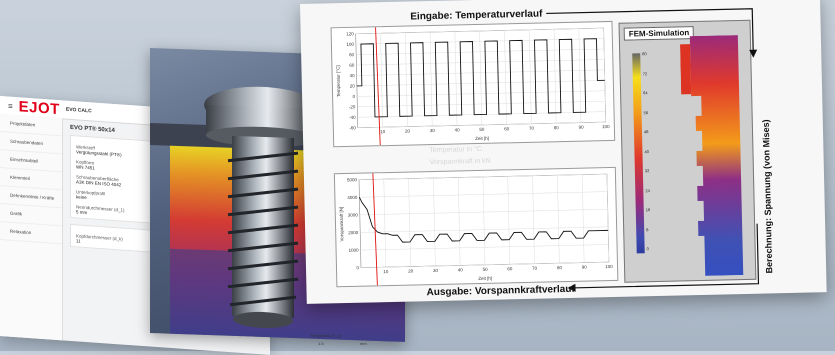 The image size is (835, 355). Describe the element at coordinates (352, 65) in the screenshot. I see `y-tick-label: 60` at that location.